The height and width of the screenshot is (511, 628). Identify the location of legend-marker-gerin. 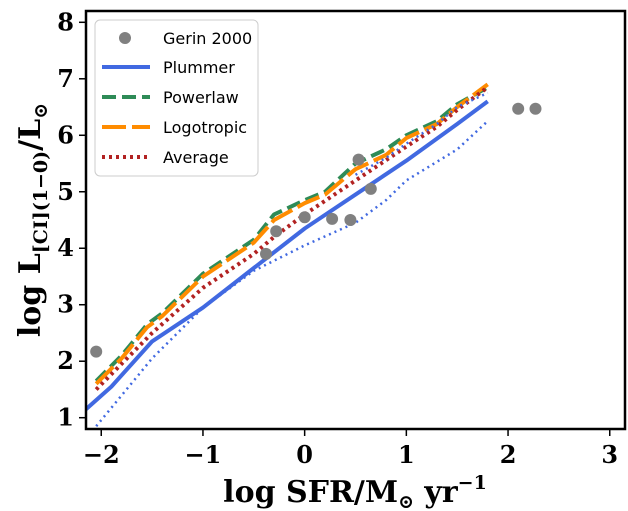
(125, 38).